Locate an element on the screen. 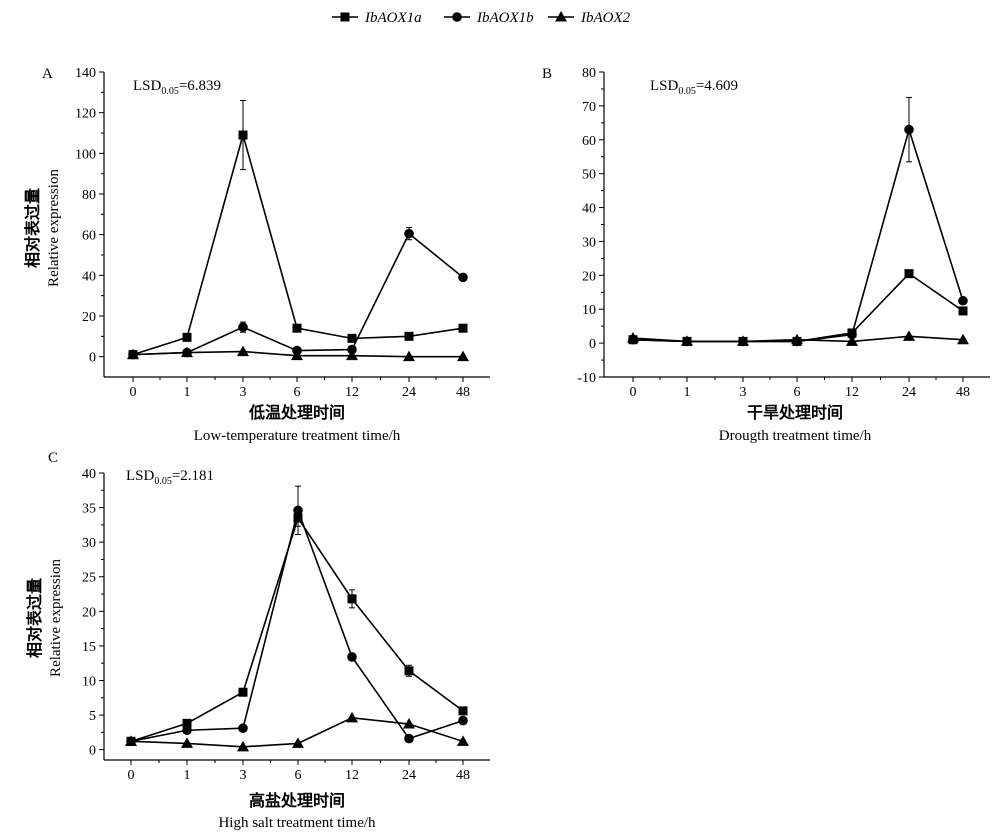  panel-c-y-tick-label: 15 is located at coordinates (89, 647).